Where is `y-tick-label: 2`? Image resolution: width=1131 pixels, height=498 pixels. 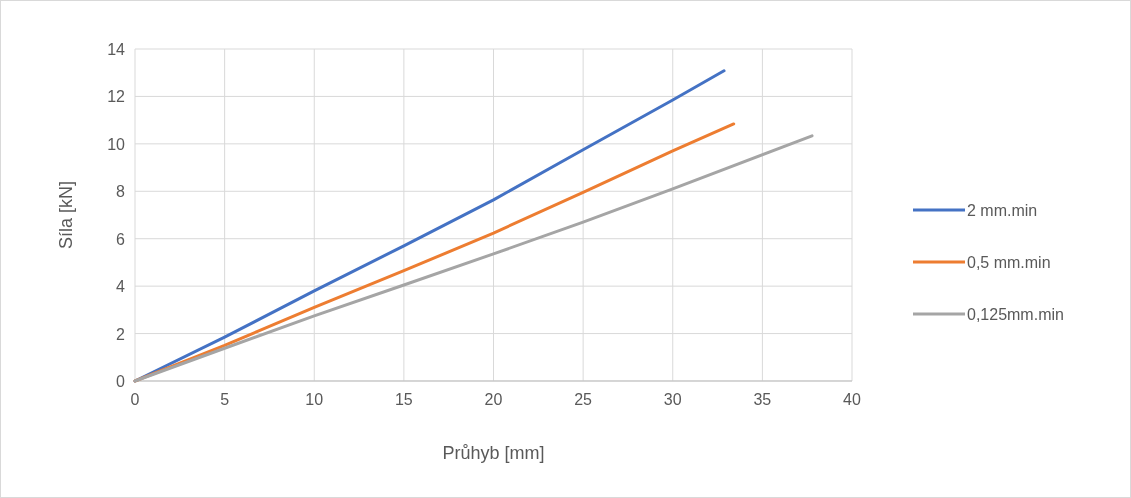 y-tick-label: 2 is located at coordinates (121, 334).